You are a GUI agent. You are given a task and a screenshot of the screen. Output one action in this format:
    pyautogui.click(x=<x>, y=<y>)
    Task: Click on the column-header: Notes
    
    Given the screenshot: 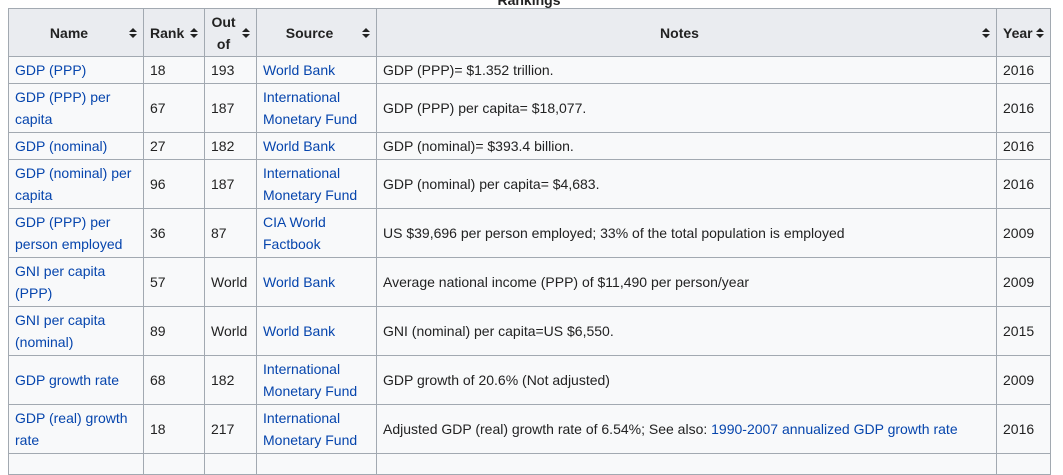 What is the action you would take?
    pyautogui.click(x=686, y=32)
    